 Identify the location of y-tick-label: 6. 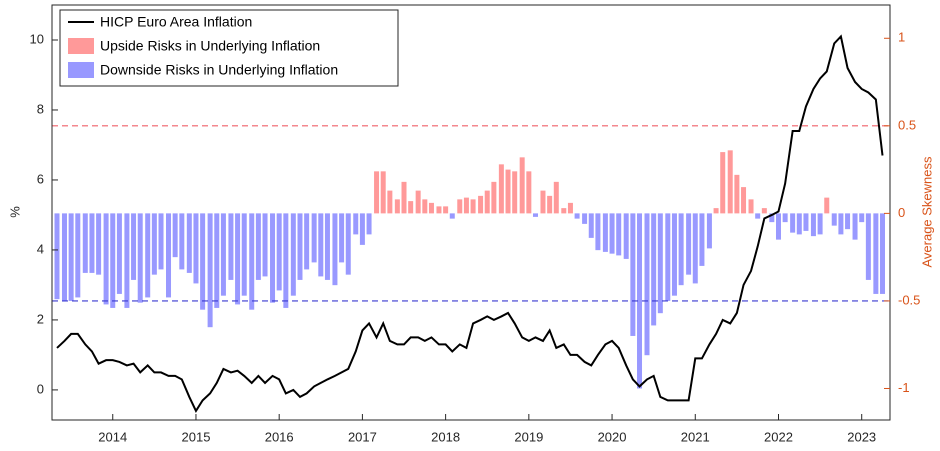
(40, 178).